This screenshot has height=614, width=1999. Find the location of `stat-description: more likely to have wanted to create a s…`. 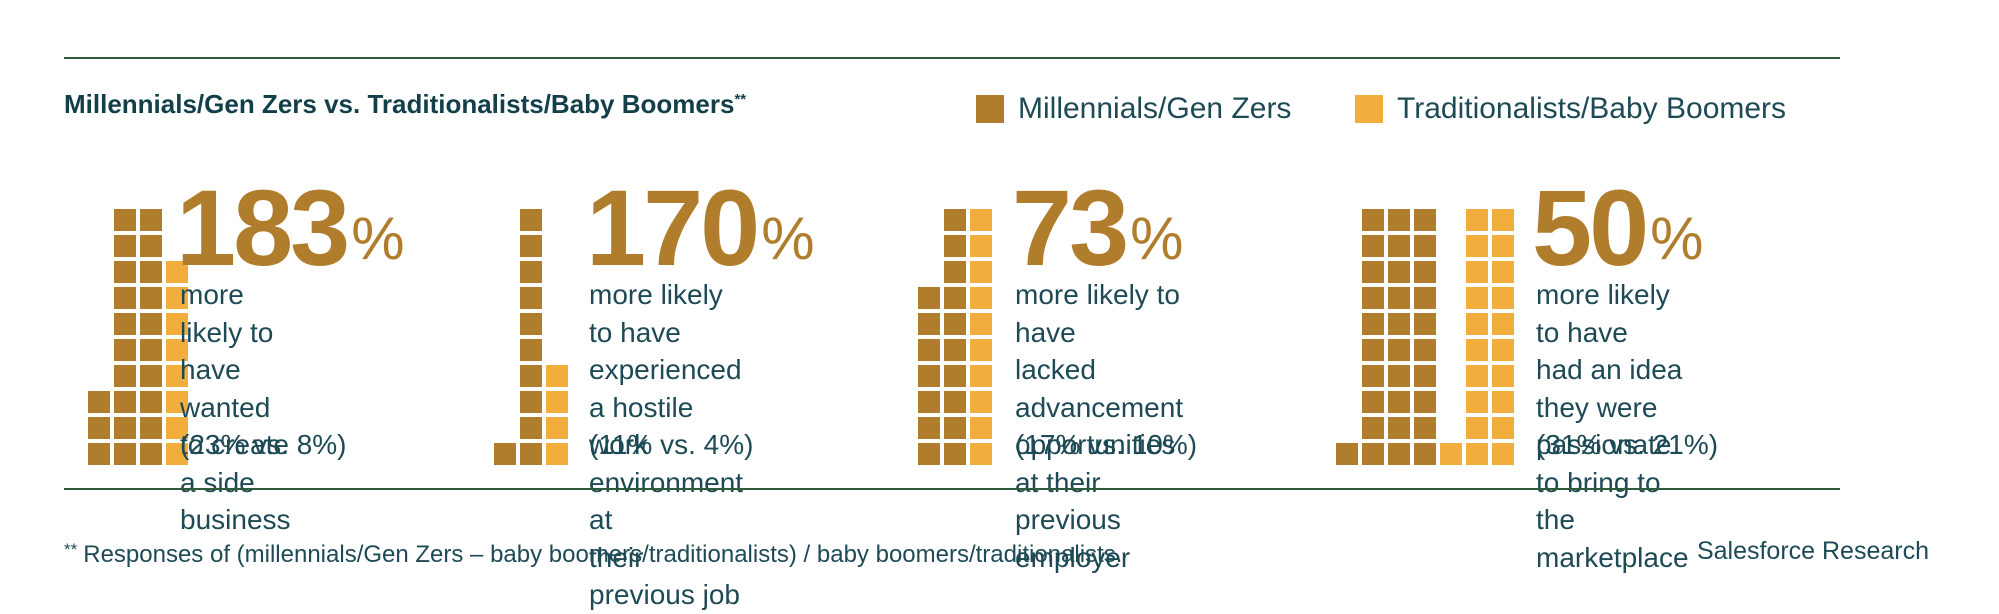

stat-description: more likely to have wanted to create a s… is located at coordinates (235, 407).